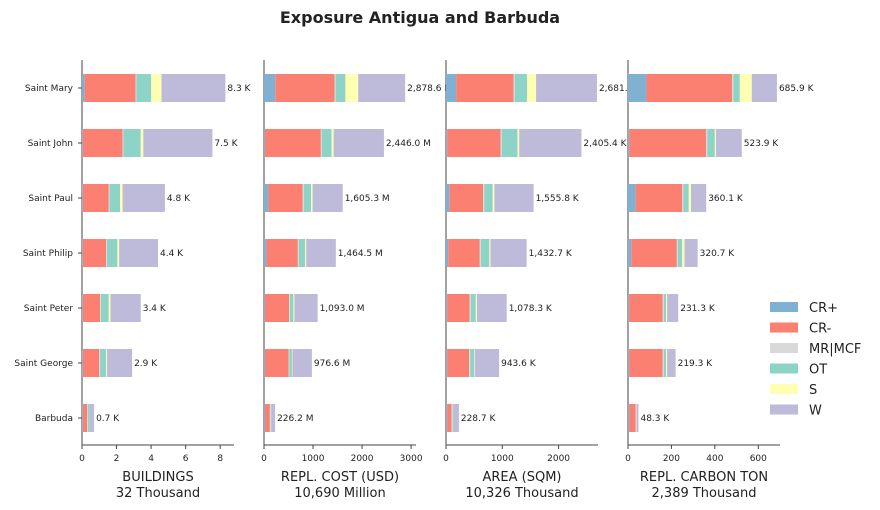 This screenshot has width=880, height=510. What do you see at coordinates (621, 89) in the screenshot?
I see `total-label: 2,681.4 K` at bounding box center [621, 89].